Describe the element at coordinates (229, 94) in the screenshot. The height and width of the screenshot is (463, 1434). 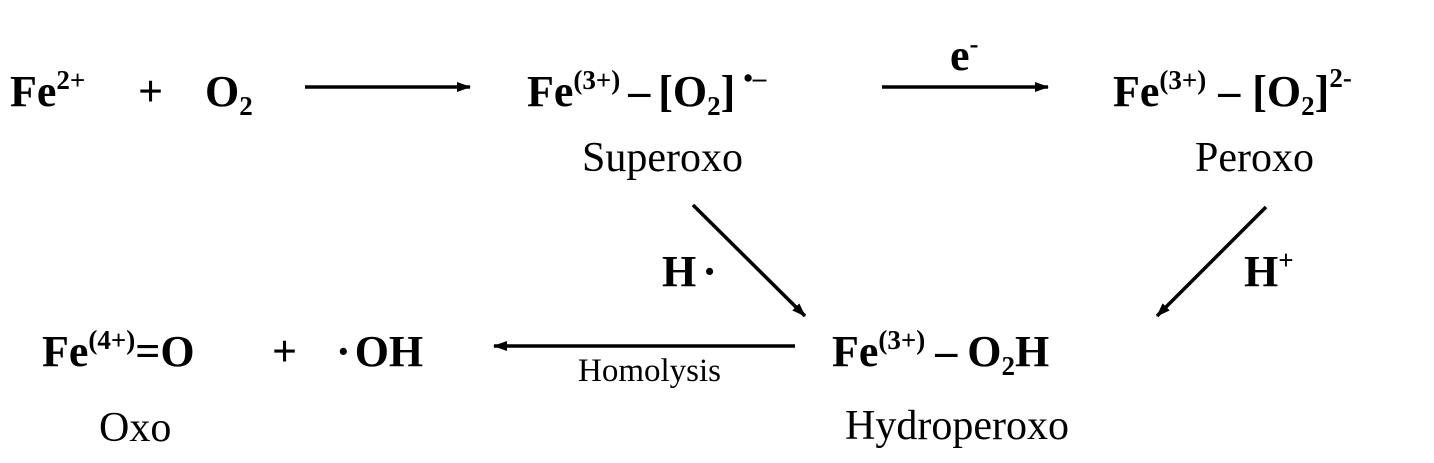
I see `reactant-oxygen: O2` at that location.